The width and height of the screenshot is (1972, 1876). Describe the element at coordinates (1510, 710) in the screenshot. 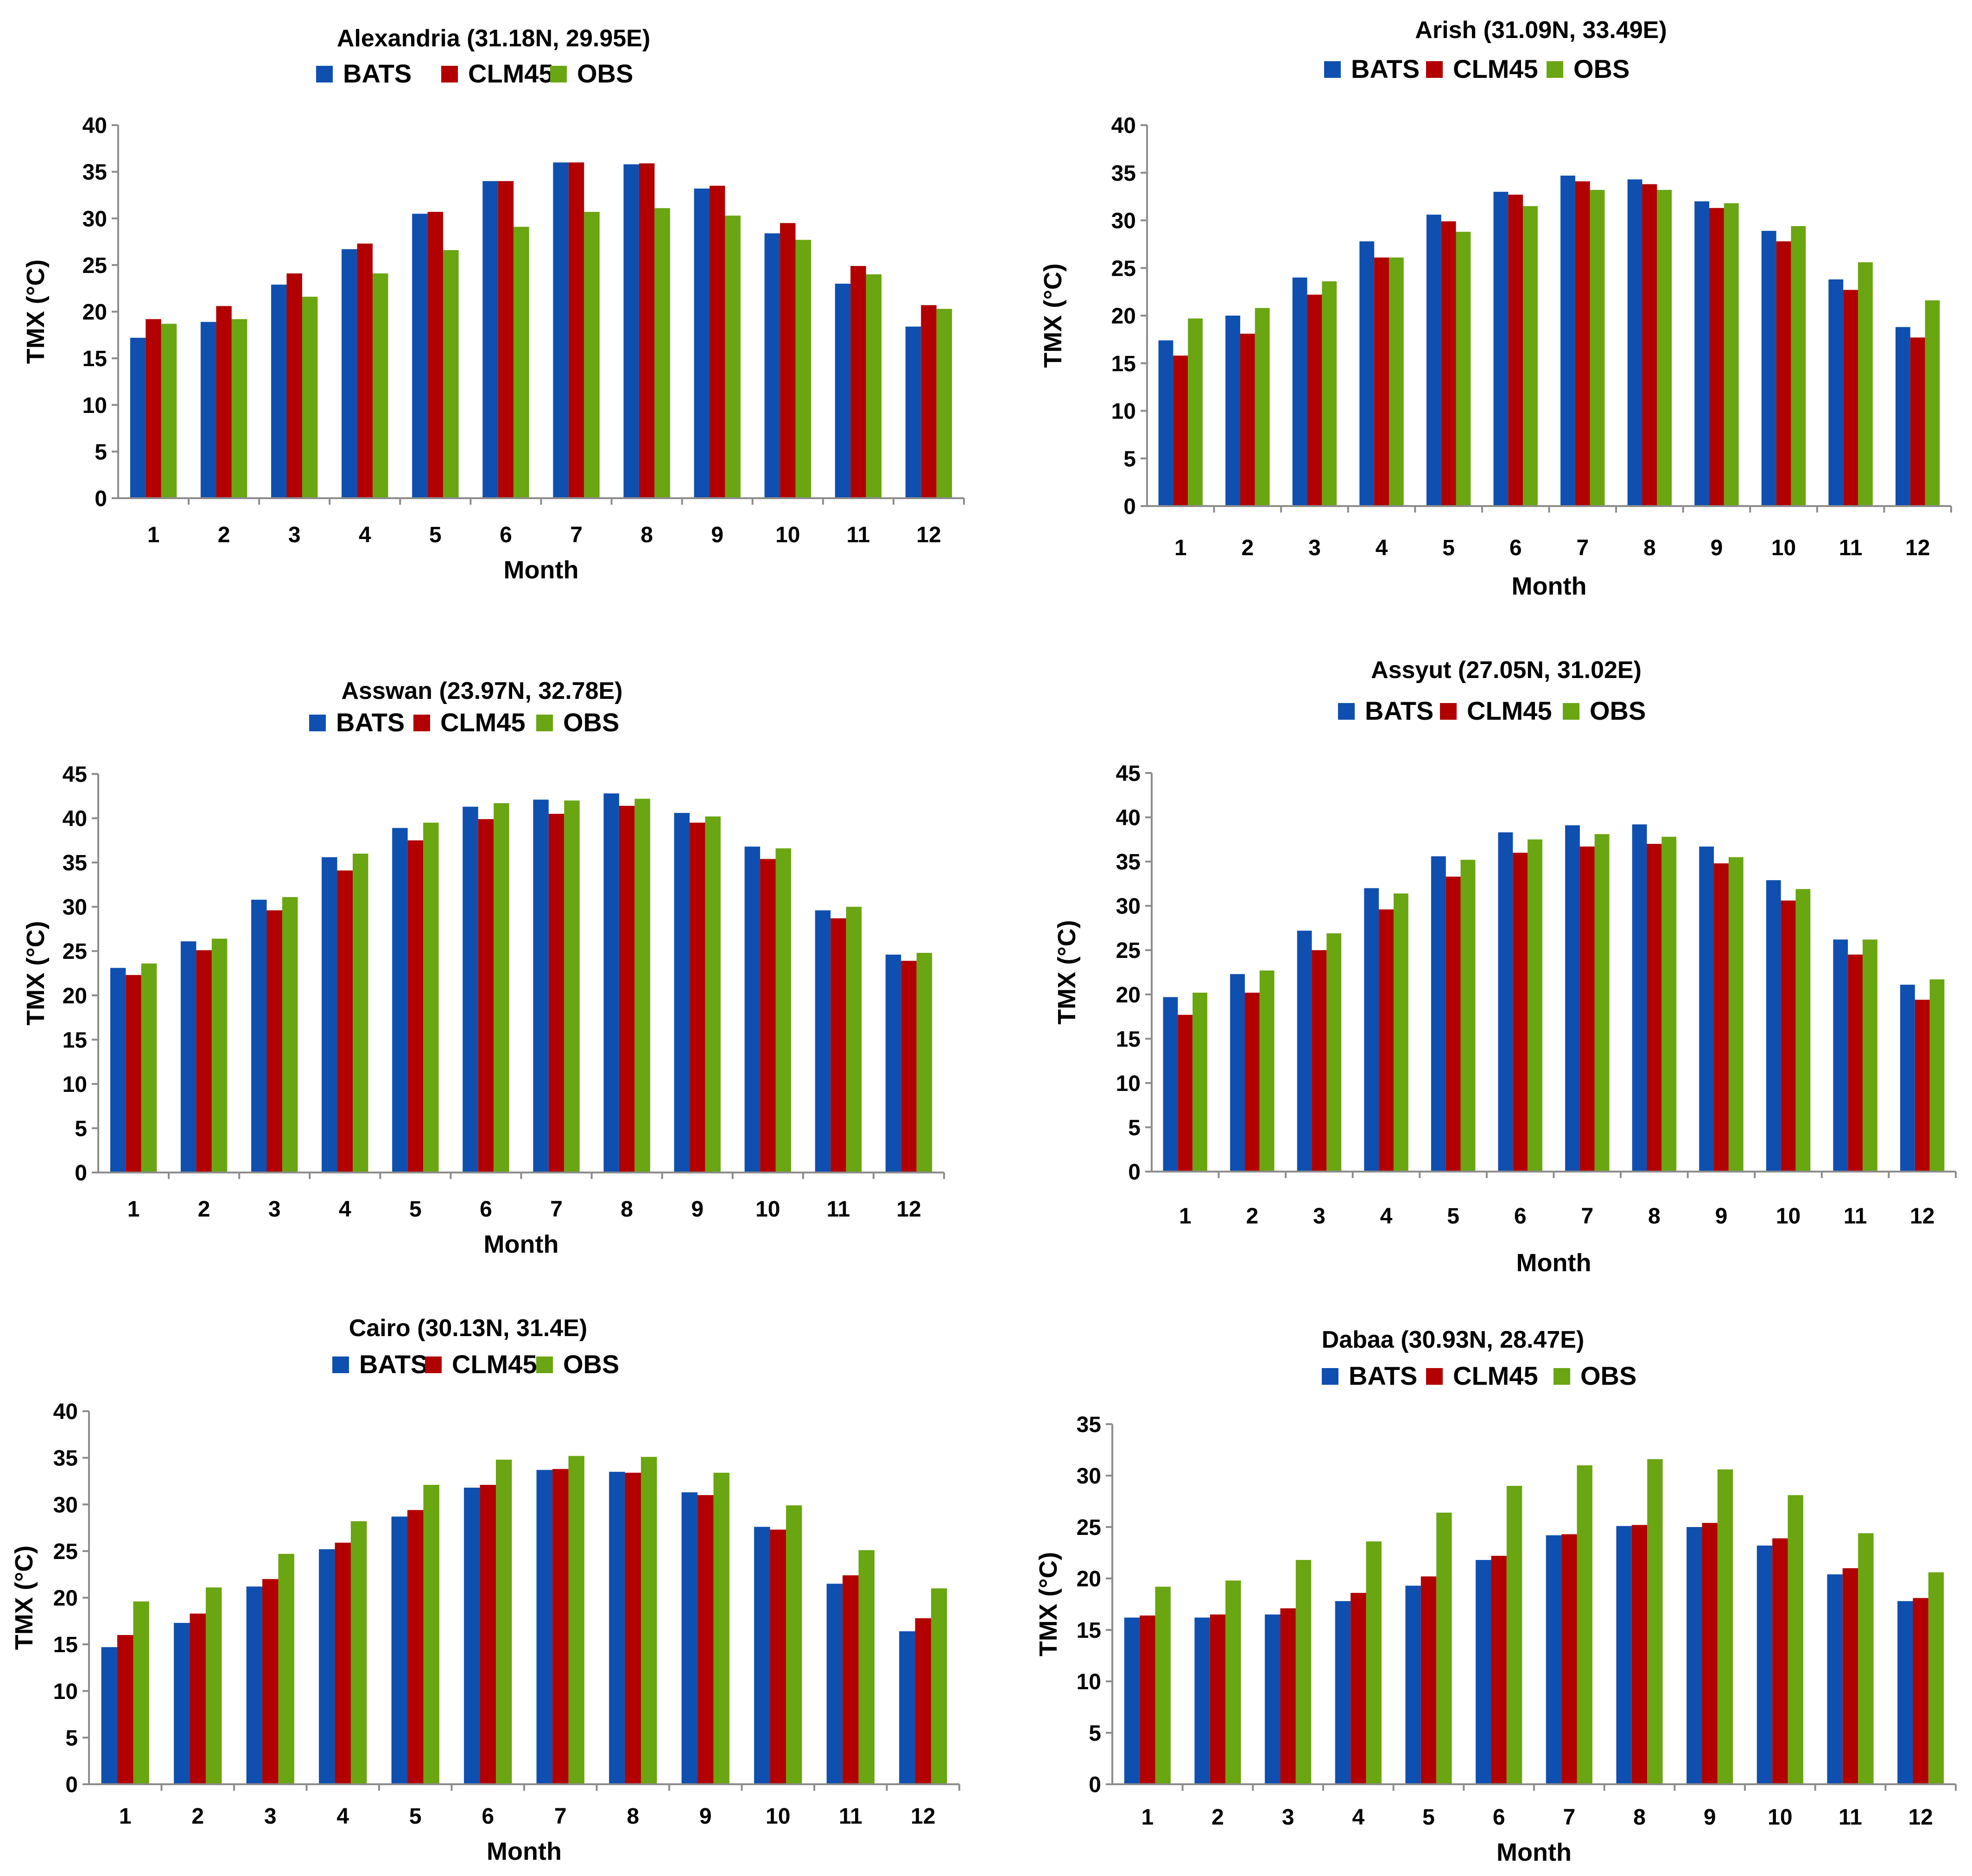

I see `legend-label-clm45: CLM45` at that location.